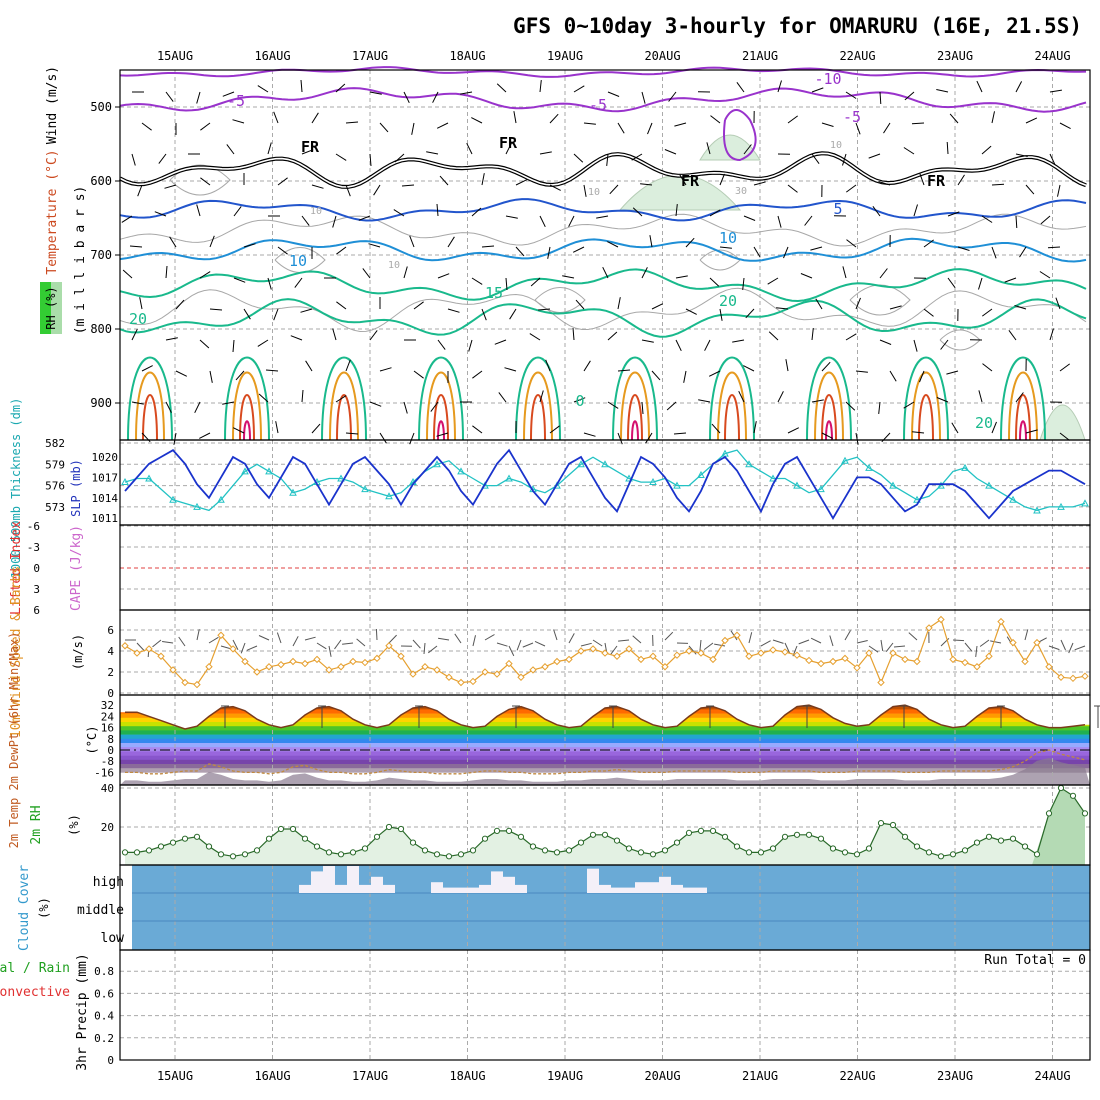 This screenshot has height=1100, width=1100. I want to click on date-label-top: 22AUG, so click(857, 56).